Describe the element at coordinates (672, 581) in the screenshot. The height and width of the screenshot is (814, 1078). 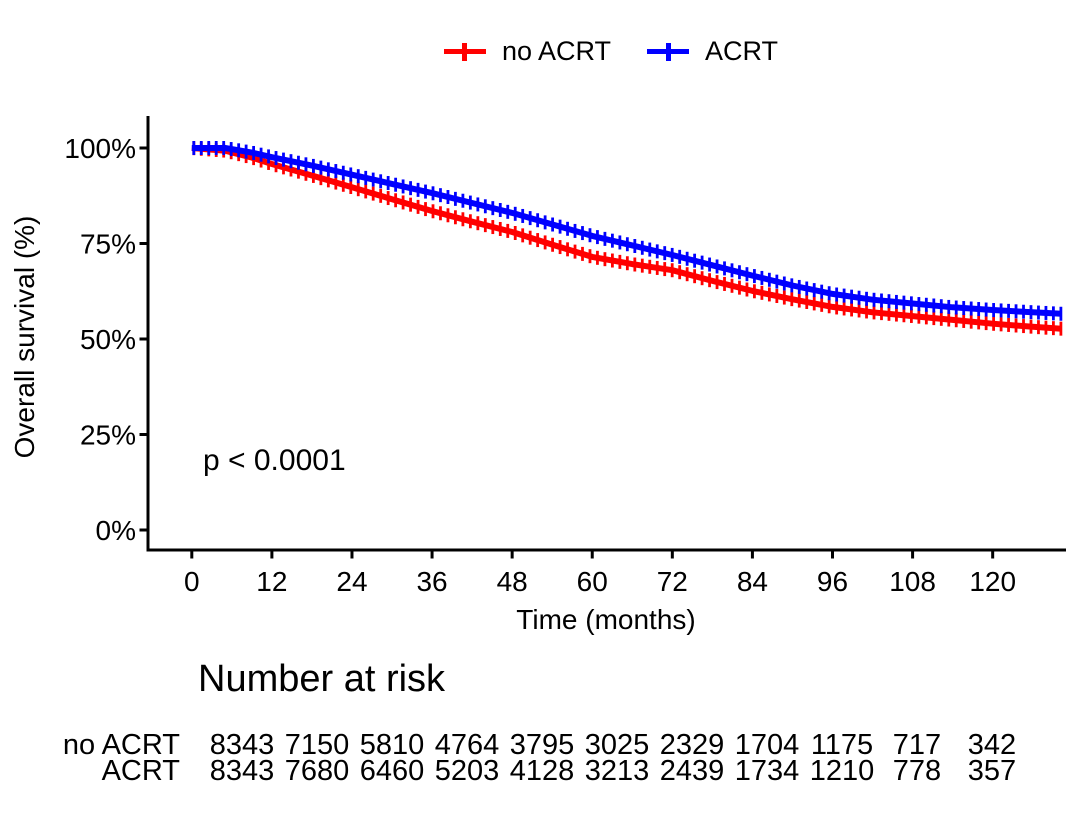
I see `svg-text: 72` at that location.